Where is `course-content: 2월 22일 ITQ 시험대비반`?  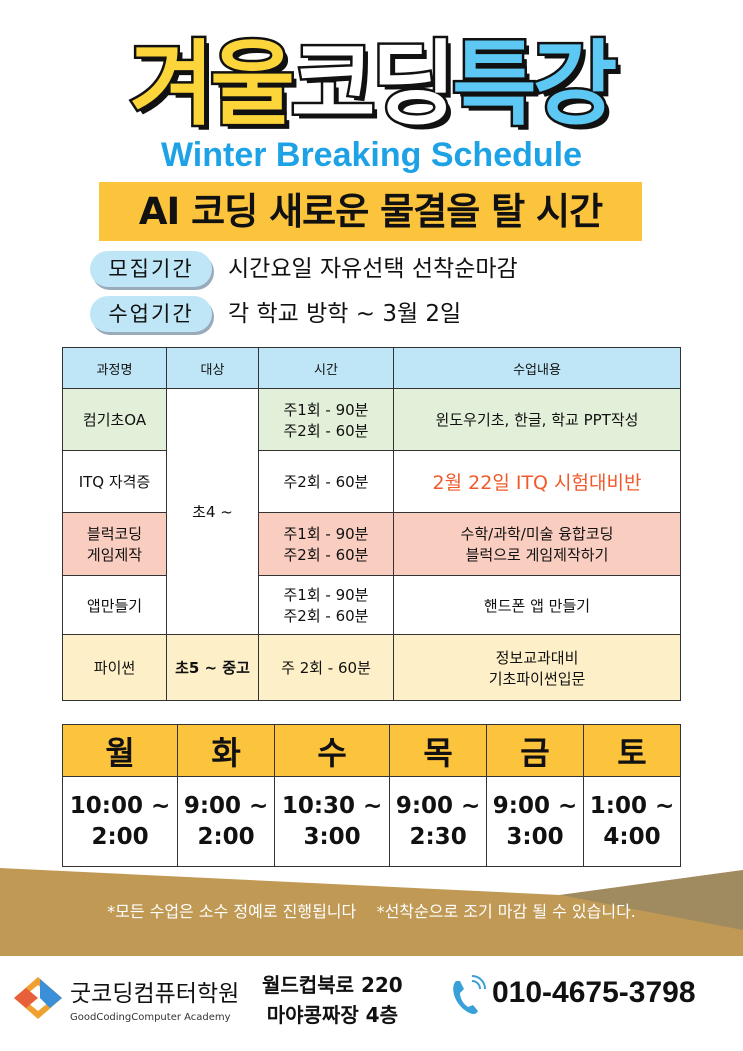
course-content: 2월 22일 ITQ 시험대비반 is located at coordinates (537, 481).